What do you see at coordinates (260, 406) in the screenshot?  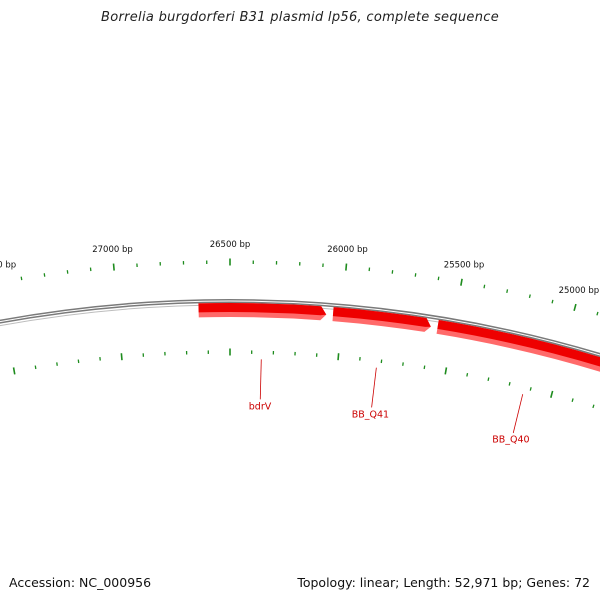 I see `gene-label-bdrV: bdrV` at bounding box center [260, 406].